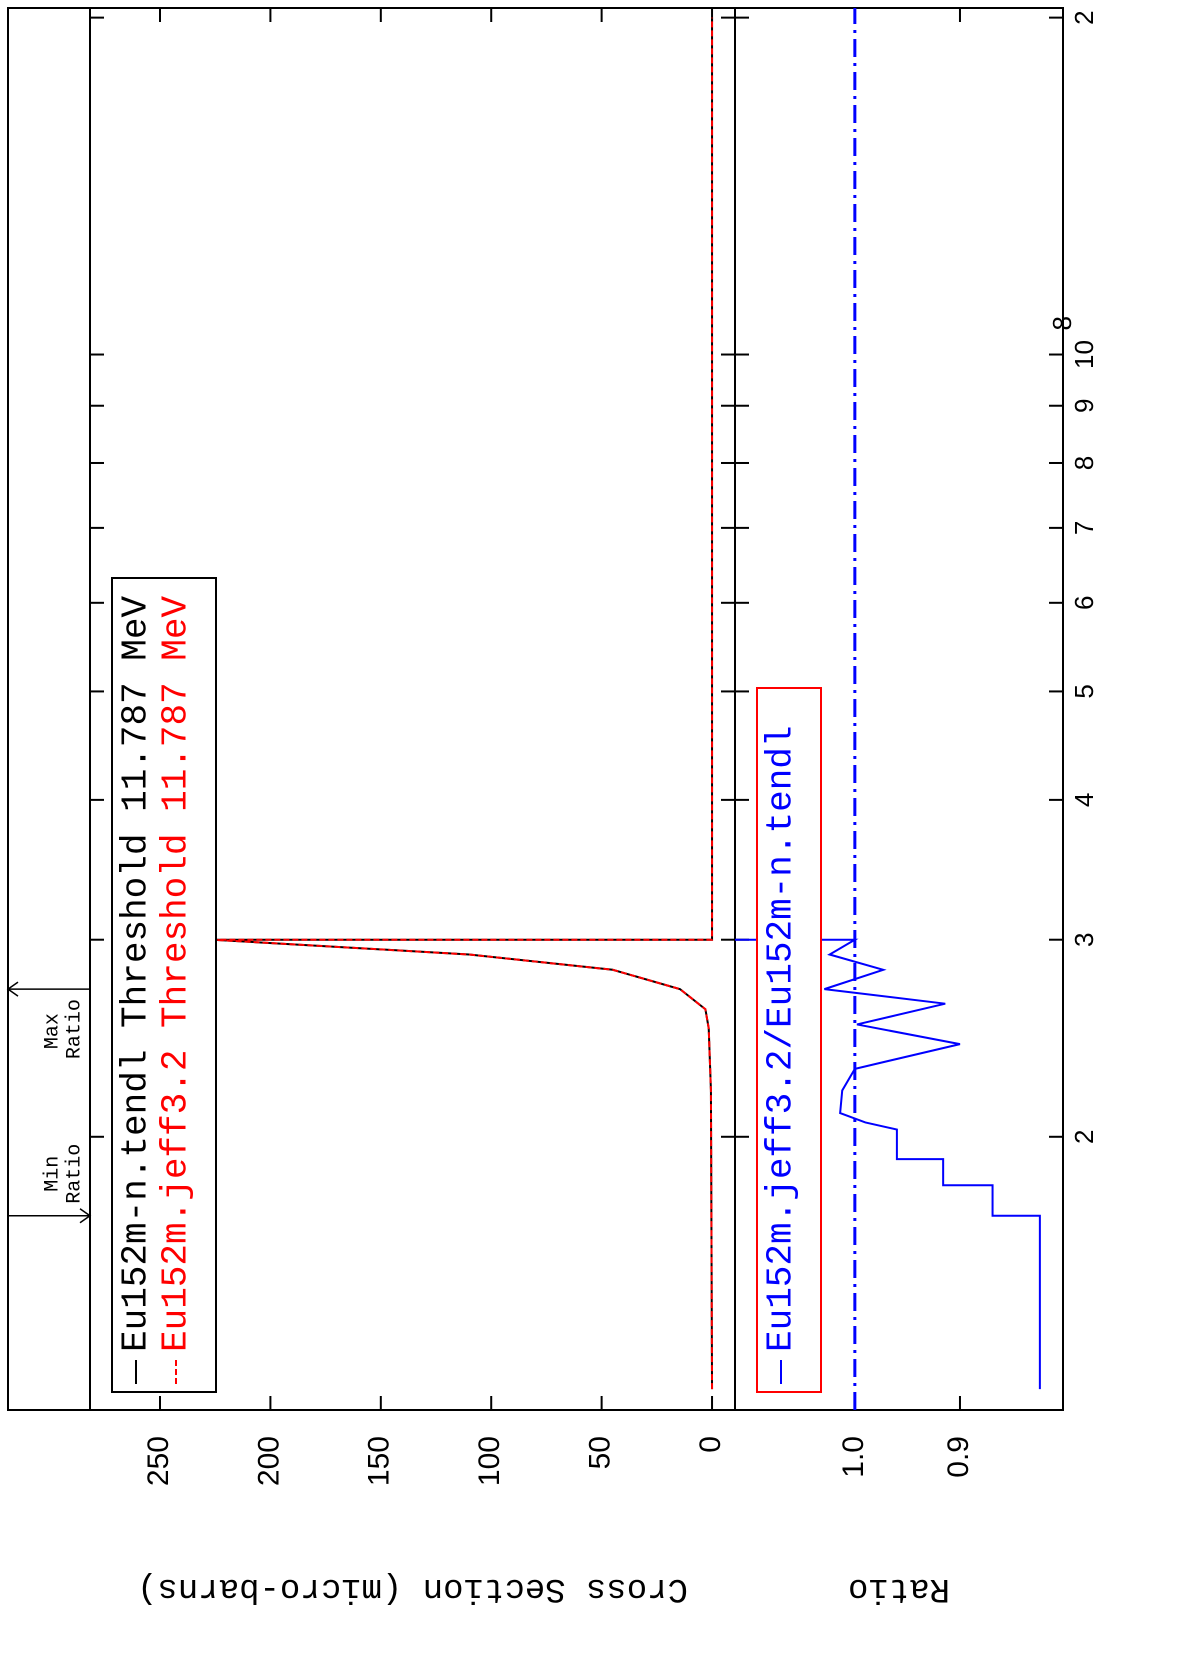 The image size is (1184, 1661). Describe the element at coordinates (1084, 463) in the screenshot. I see `x-tick-label: 8` at that location.